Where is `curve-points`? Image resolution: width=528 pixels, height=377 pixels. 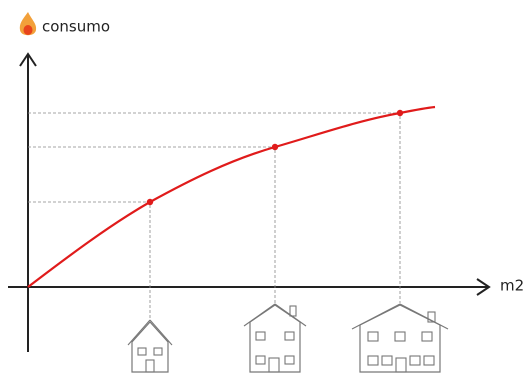
curve-points is located at coordinates (275, 157).